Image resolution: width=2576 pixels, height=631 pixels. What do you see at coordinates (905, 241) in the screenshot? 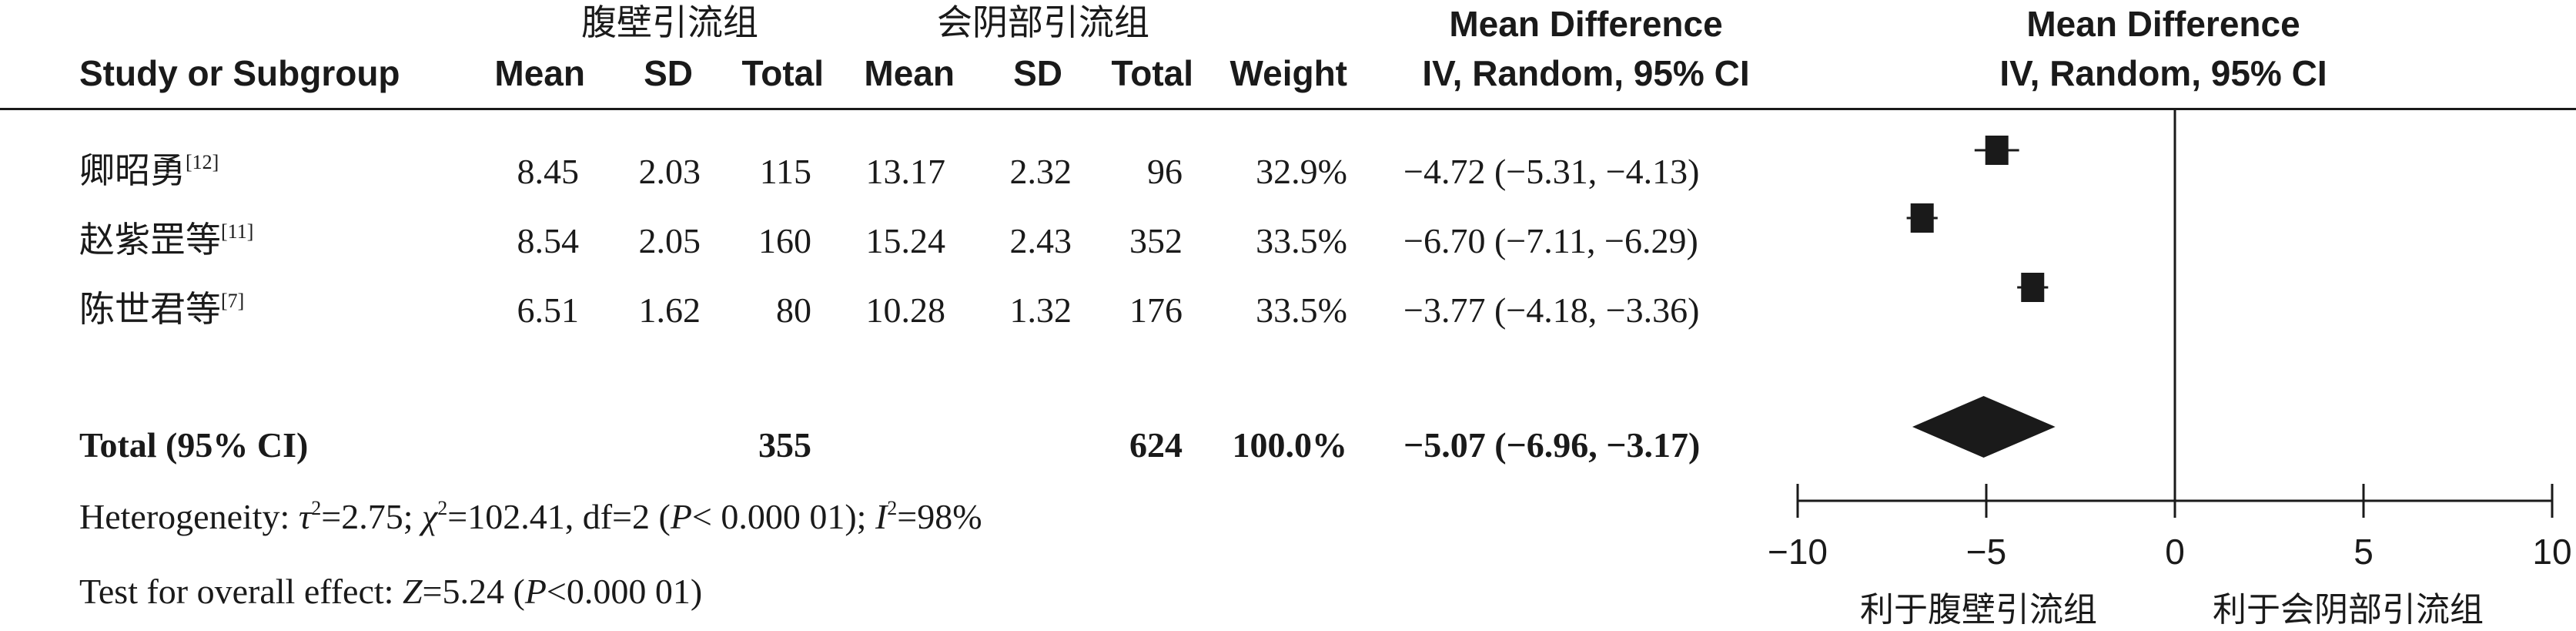
I see `group2-mean: 15.24` at bounding box center [905, 241].